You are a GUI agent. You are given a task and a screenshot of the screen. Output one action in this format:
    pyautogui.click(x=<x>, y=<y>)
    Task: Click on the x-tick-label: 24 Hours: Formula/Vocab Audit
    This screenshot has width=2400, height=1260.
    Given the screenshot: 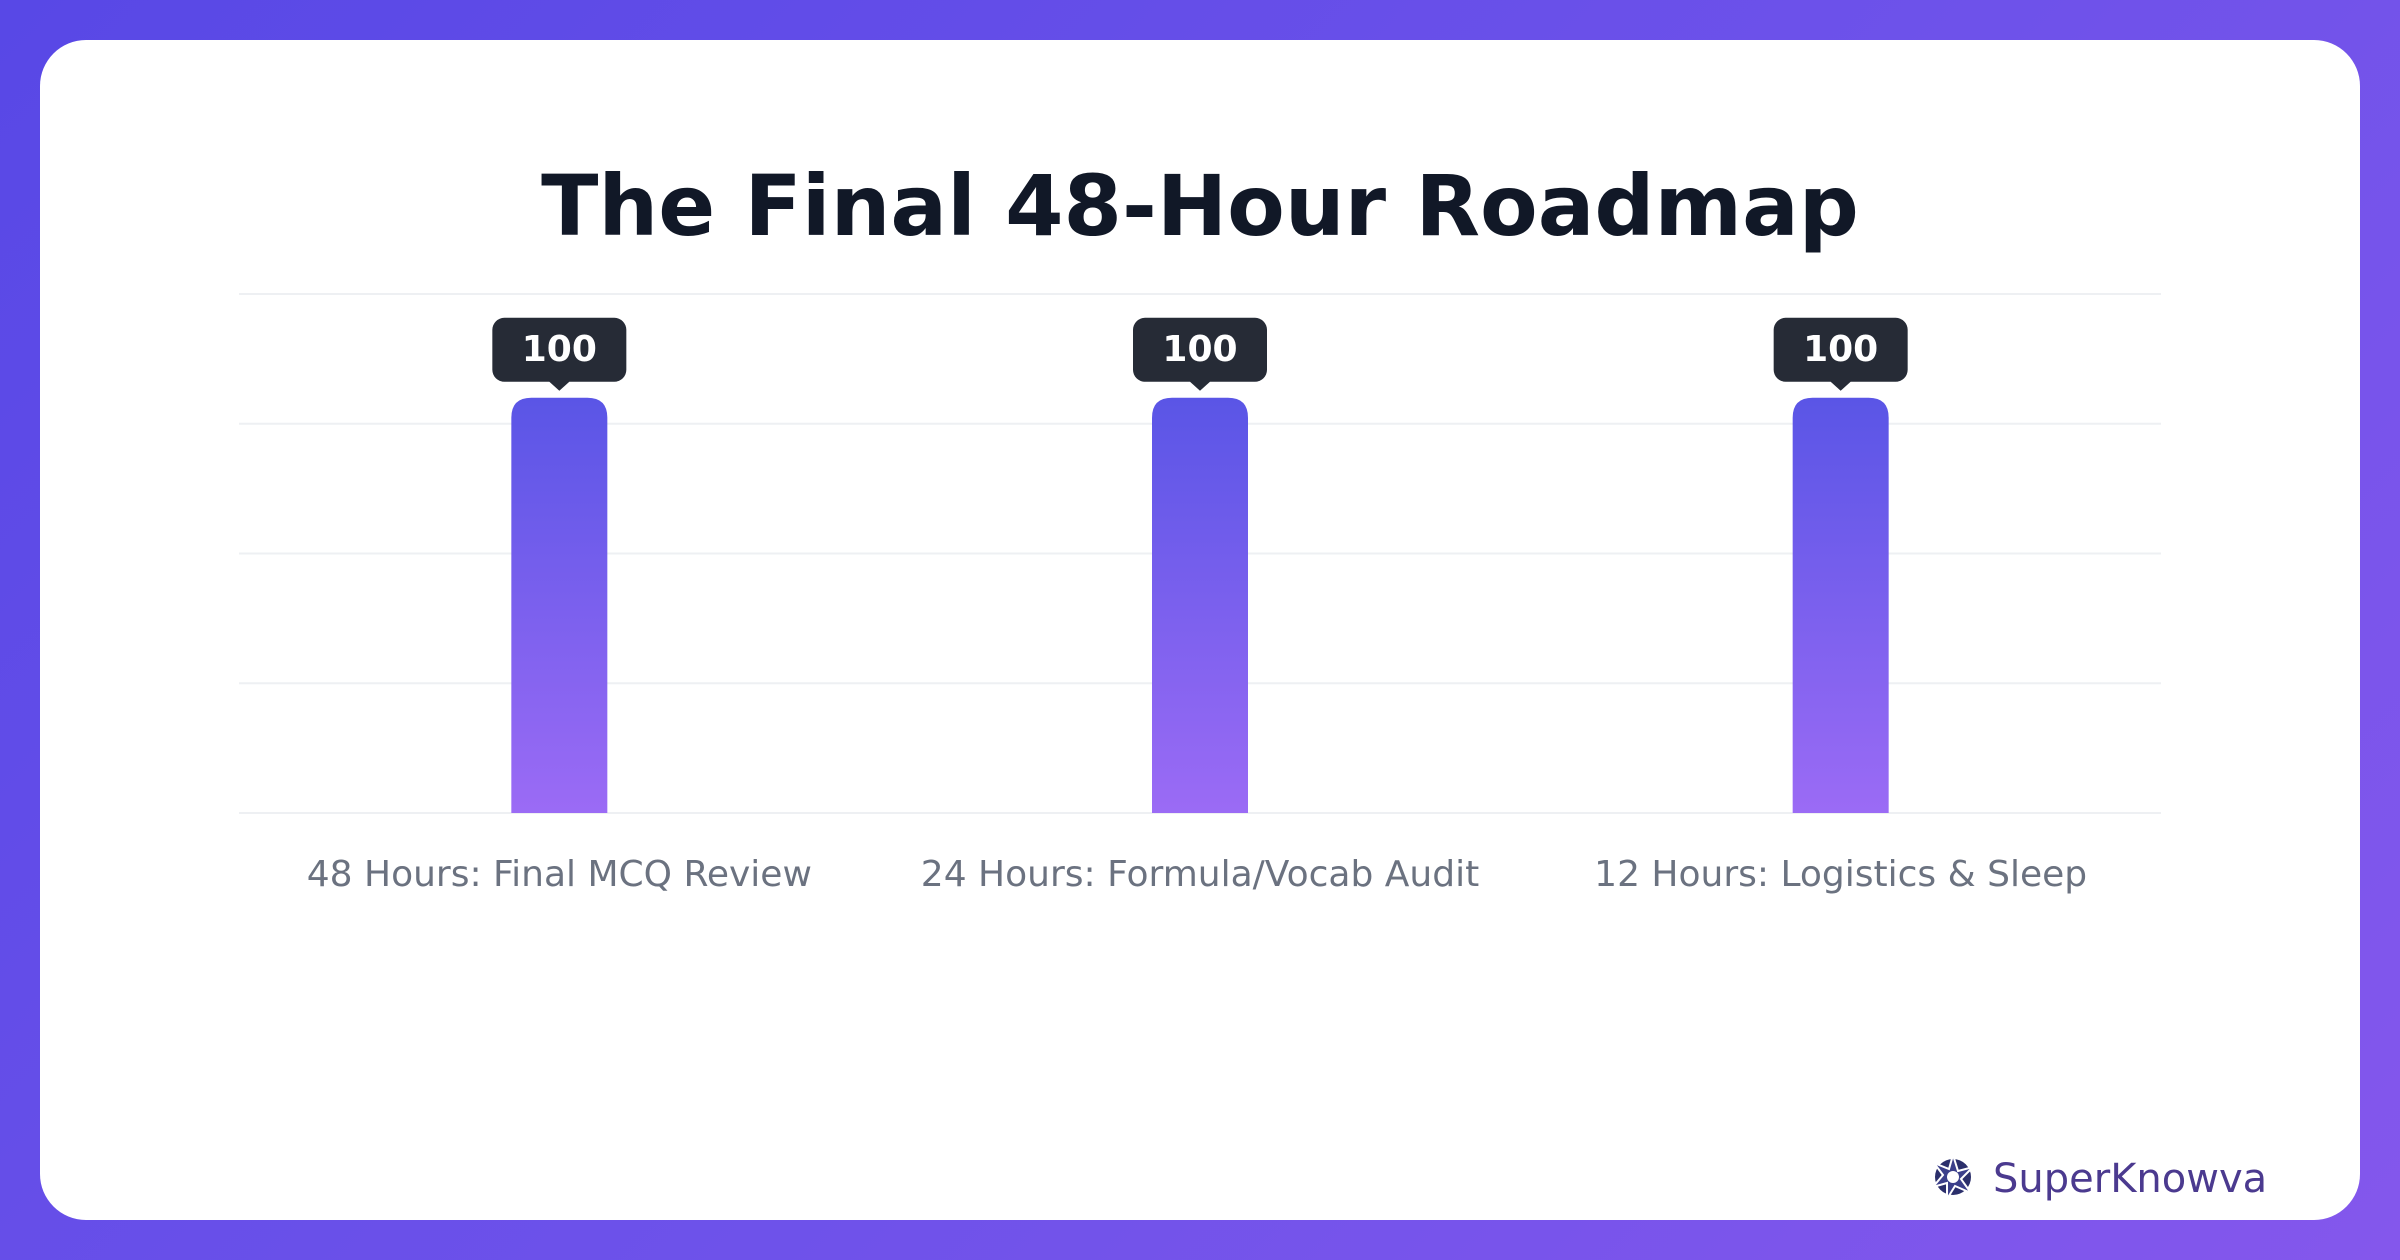 What is the action you would take?
    pyautogui.click(x=1200, y=874)
    